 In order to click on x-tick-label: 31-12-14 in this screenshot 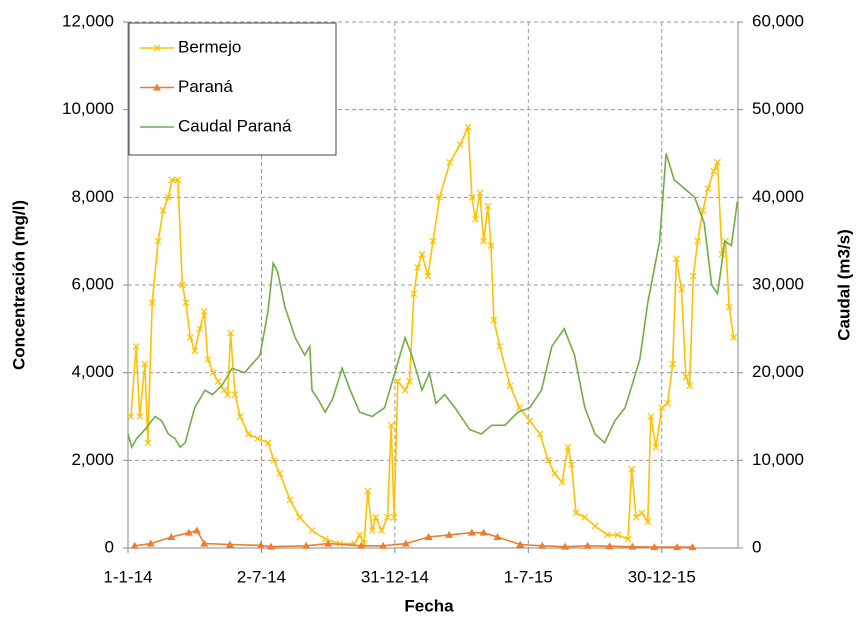, I will do `click(395, 576)`.